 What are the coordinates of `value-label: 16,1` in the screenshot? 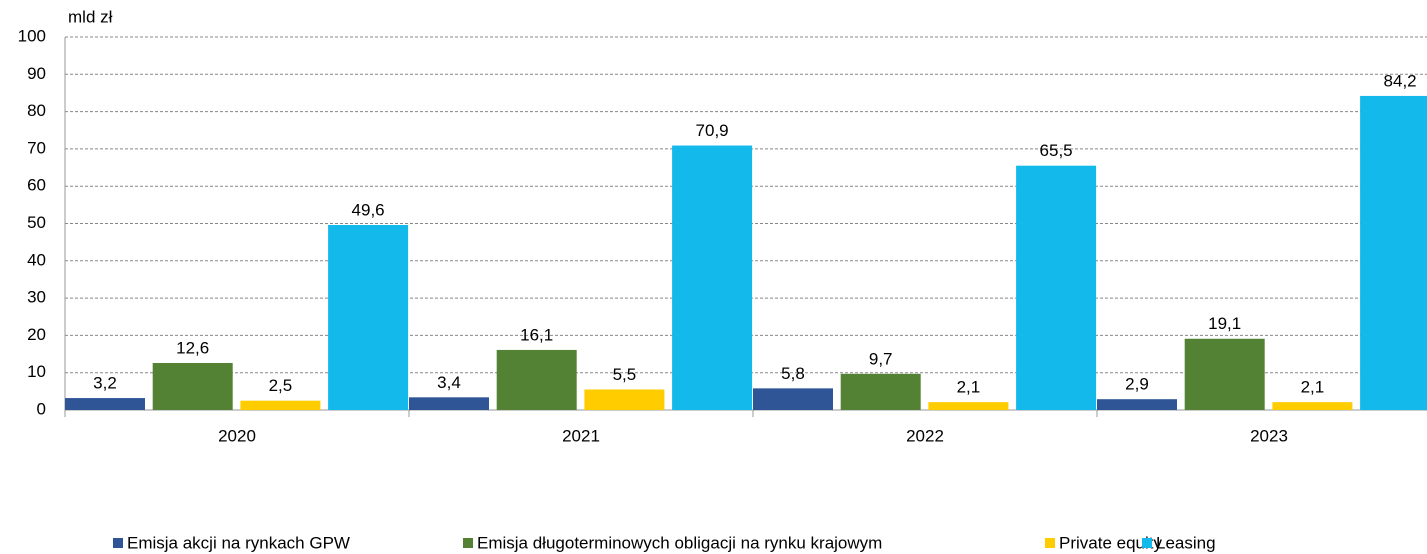 It's located at (536, 334).